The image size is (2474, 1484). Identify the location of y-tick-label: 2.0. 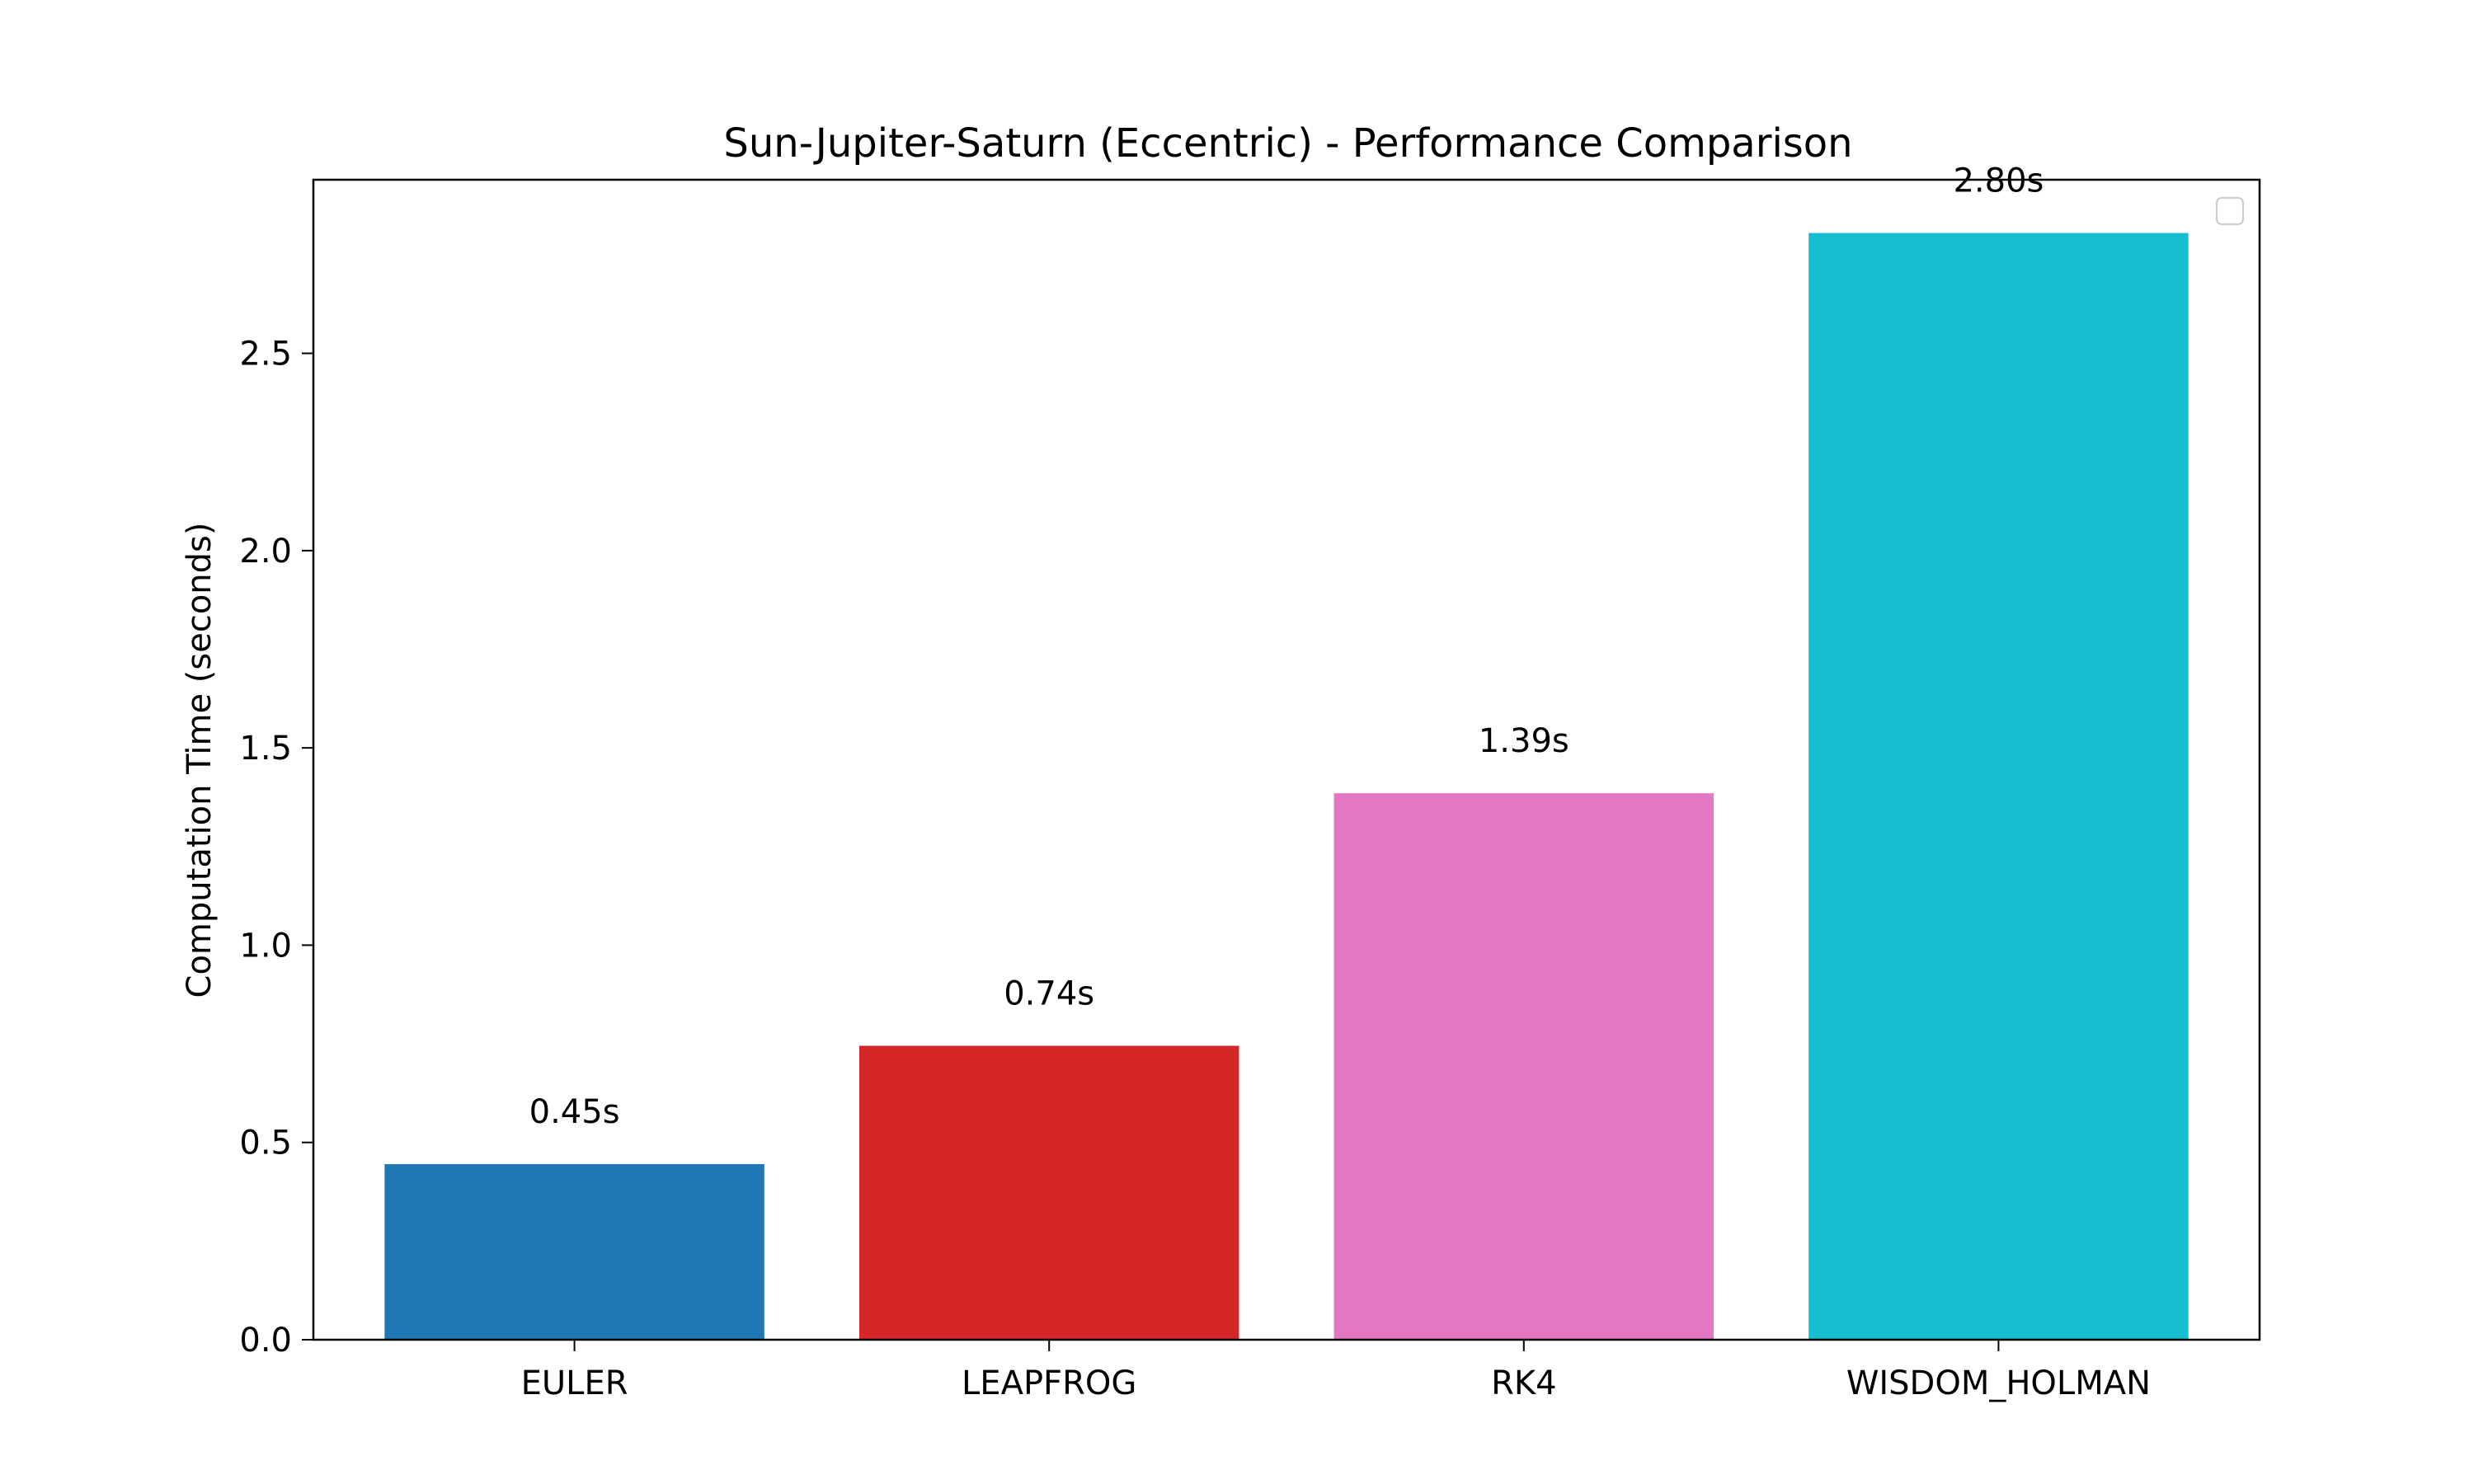
(265, 552).